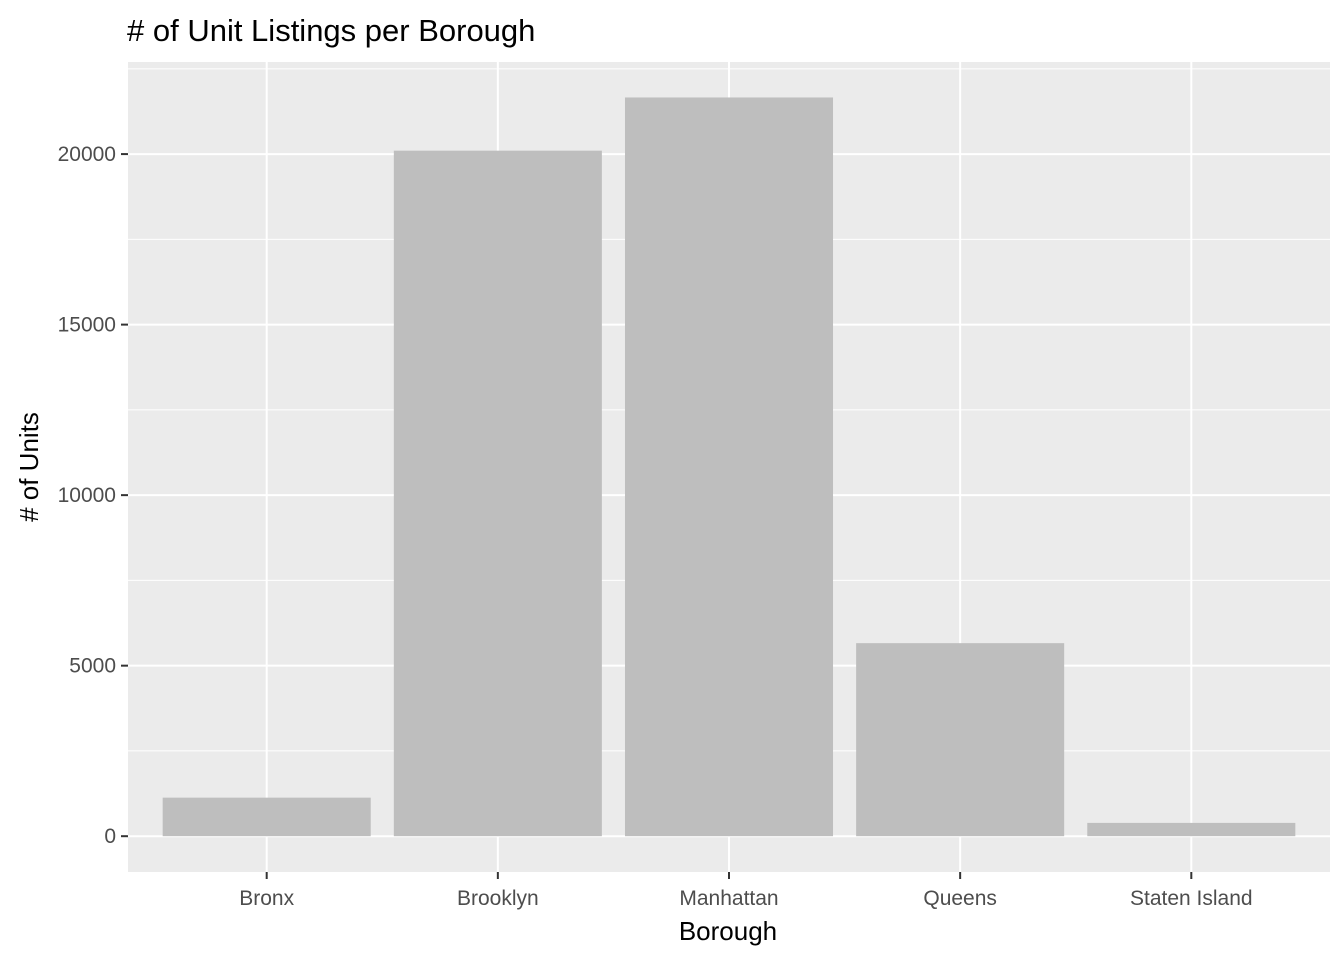 This screenshot has height=960, width=1344. What do you see at coordinates (266, 898) in the screenshot?
I see `x-tick-label: Bronx` at bounding box center [266, 898].